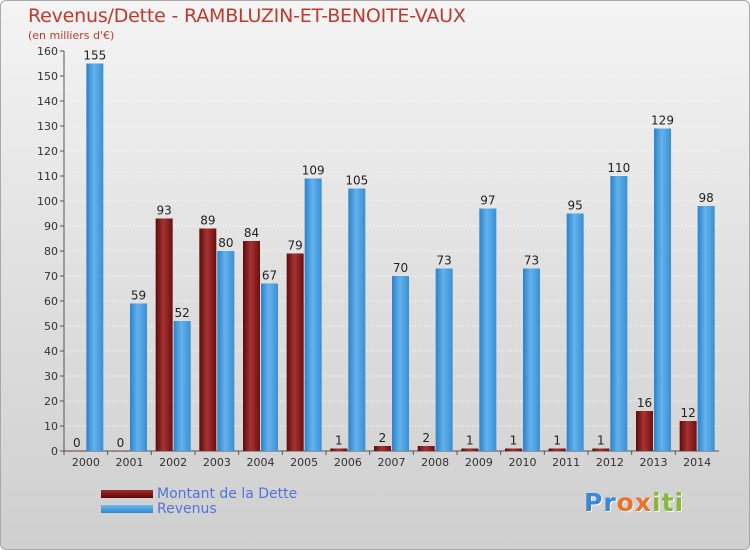  I want to click on y-tick-label: 20, so click(51, 401).